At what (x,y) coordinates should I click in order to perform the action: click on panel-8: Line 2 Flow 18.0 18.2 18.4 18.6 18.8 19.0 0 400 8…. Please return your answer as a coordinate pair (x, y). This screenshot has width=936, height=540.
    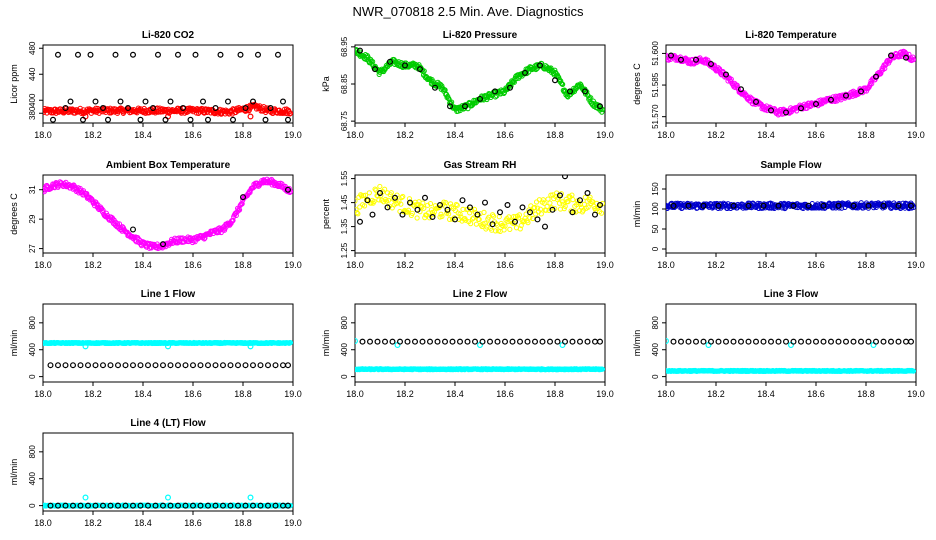
    Looking at the image, I should click on (467, 344).